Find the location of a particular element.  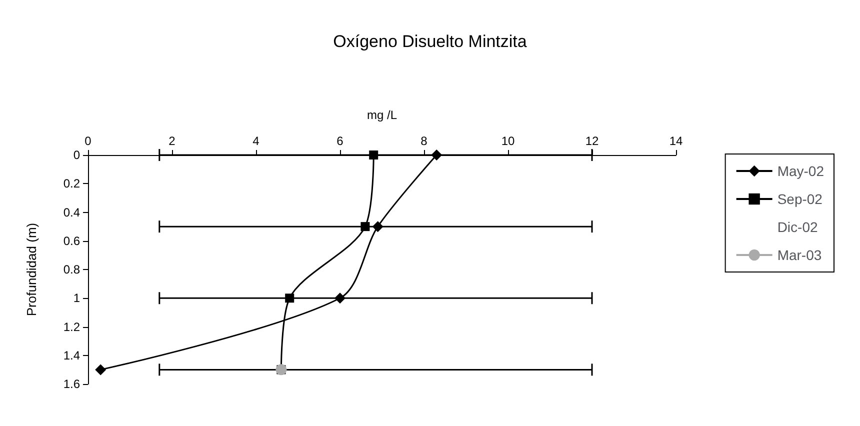

y-tick-label: 0.8 is located at coordinates (71, 269).